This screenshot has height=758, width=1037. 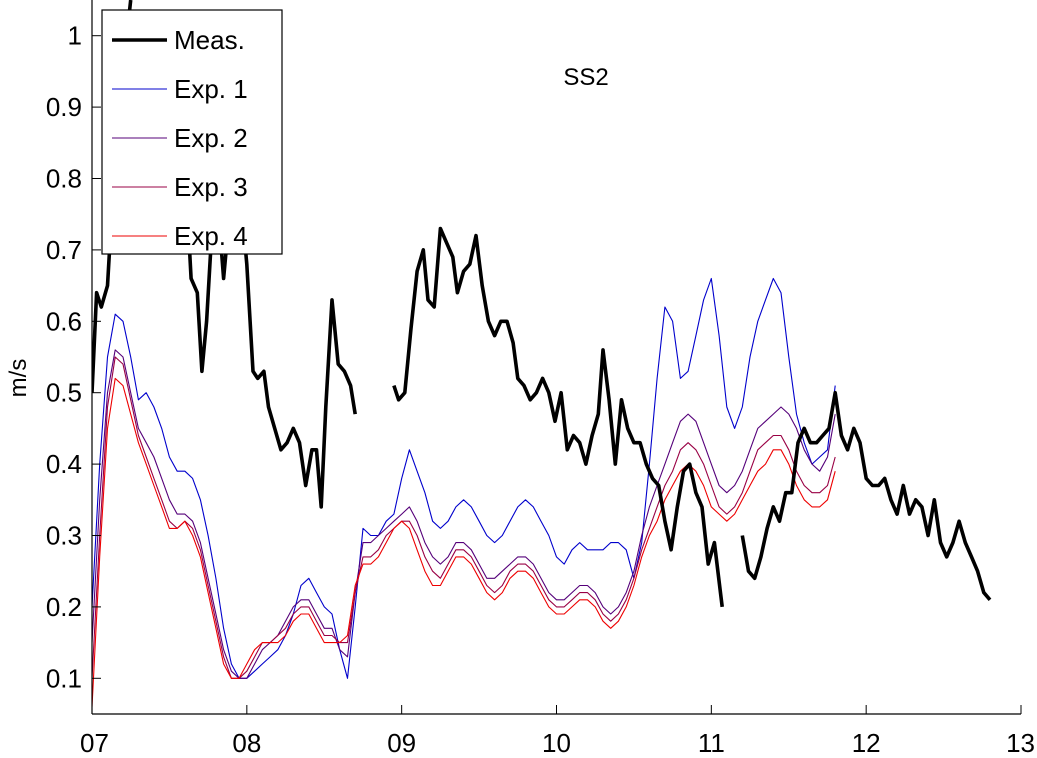 What do you see at coordinates (711, 743) in the screenshot?
I see `x-tick-label: 11` at bounding box center [711, 743].